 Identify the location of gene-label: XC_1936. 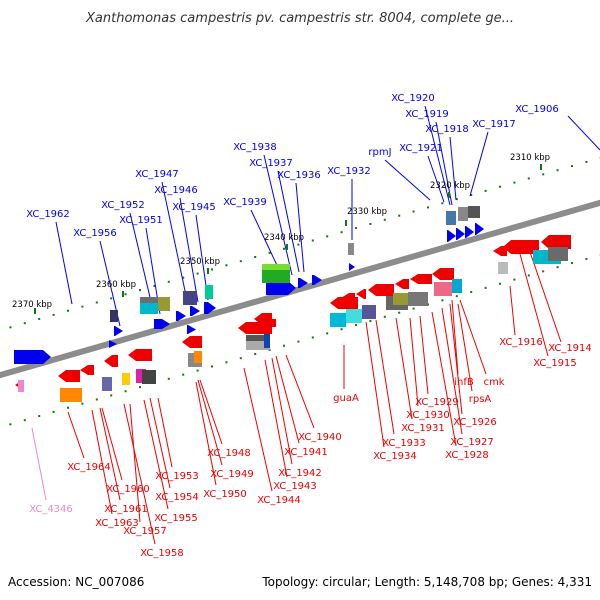
(299, 175).